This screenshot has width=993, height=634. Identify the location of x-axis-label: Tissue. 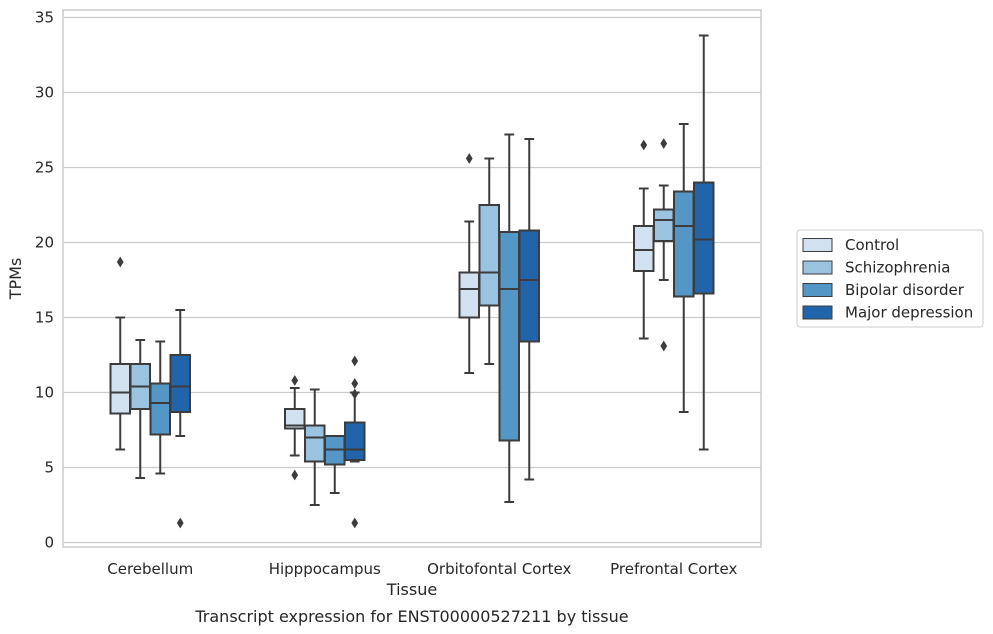
(411, 589).